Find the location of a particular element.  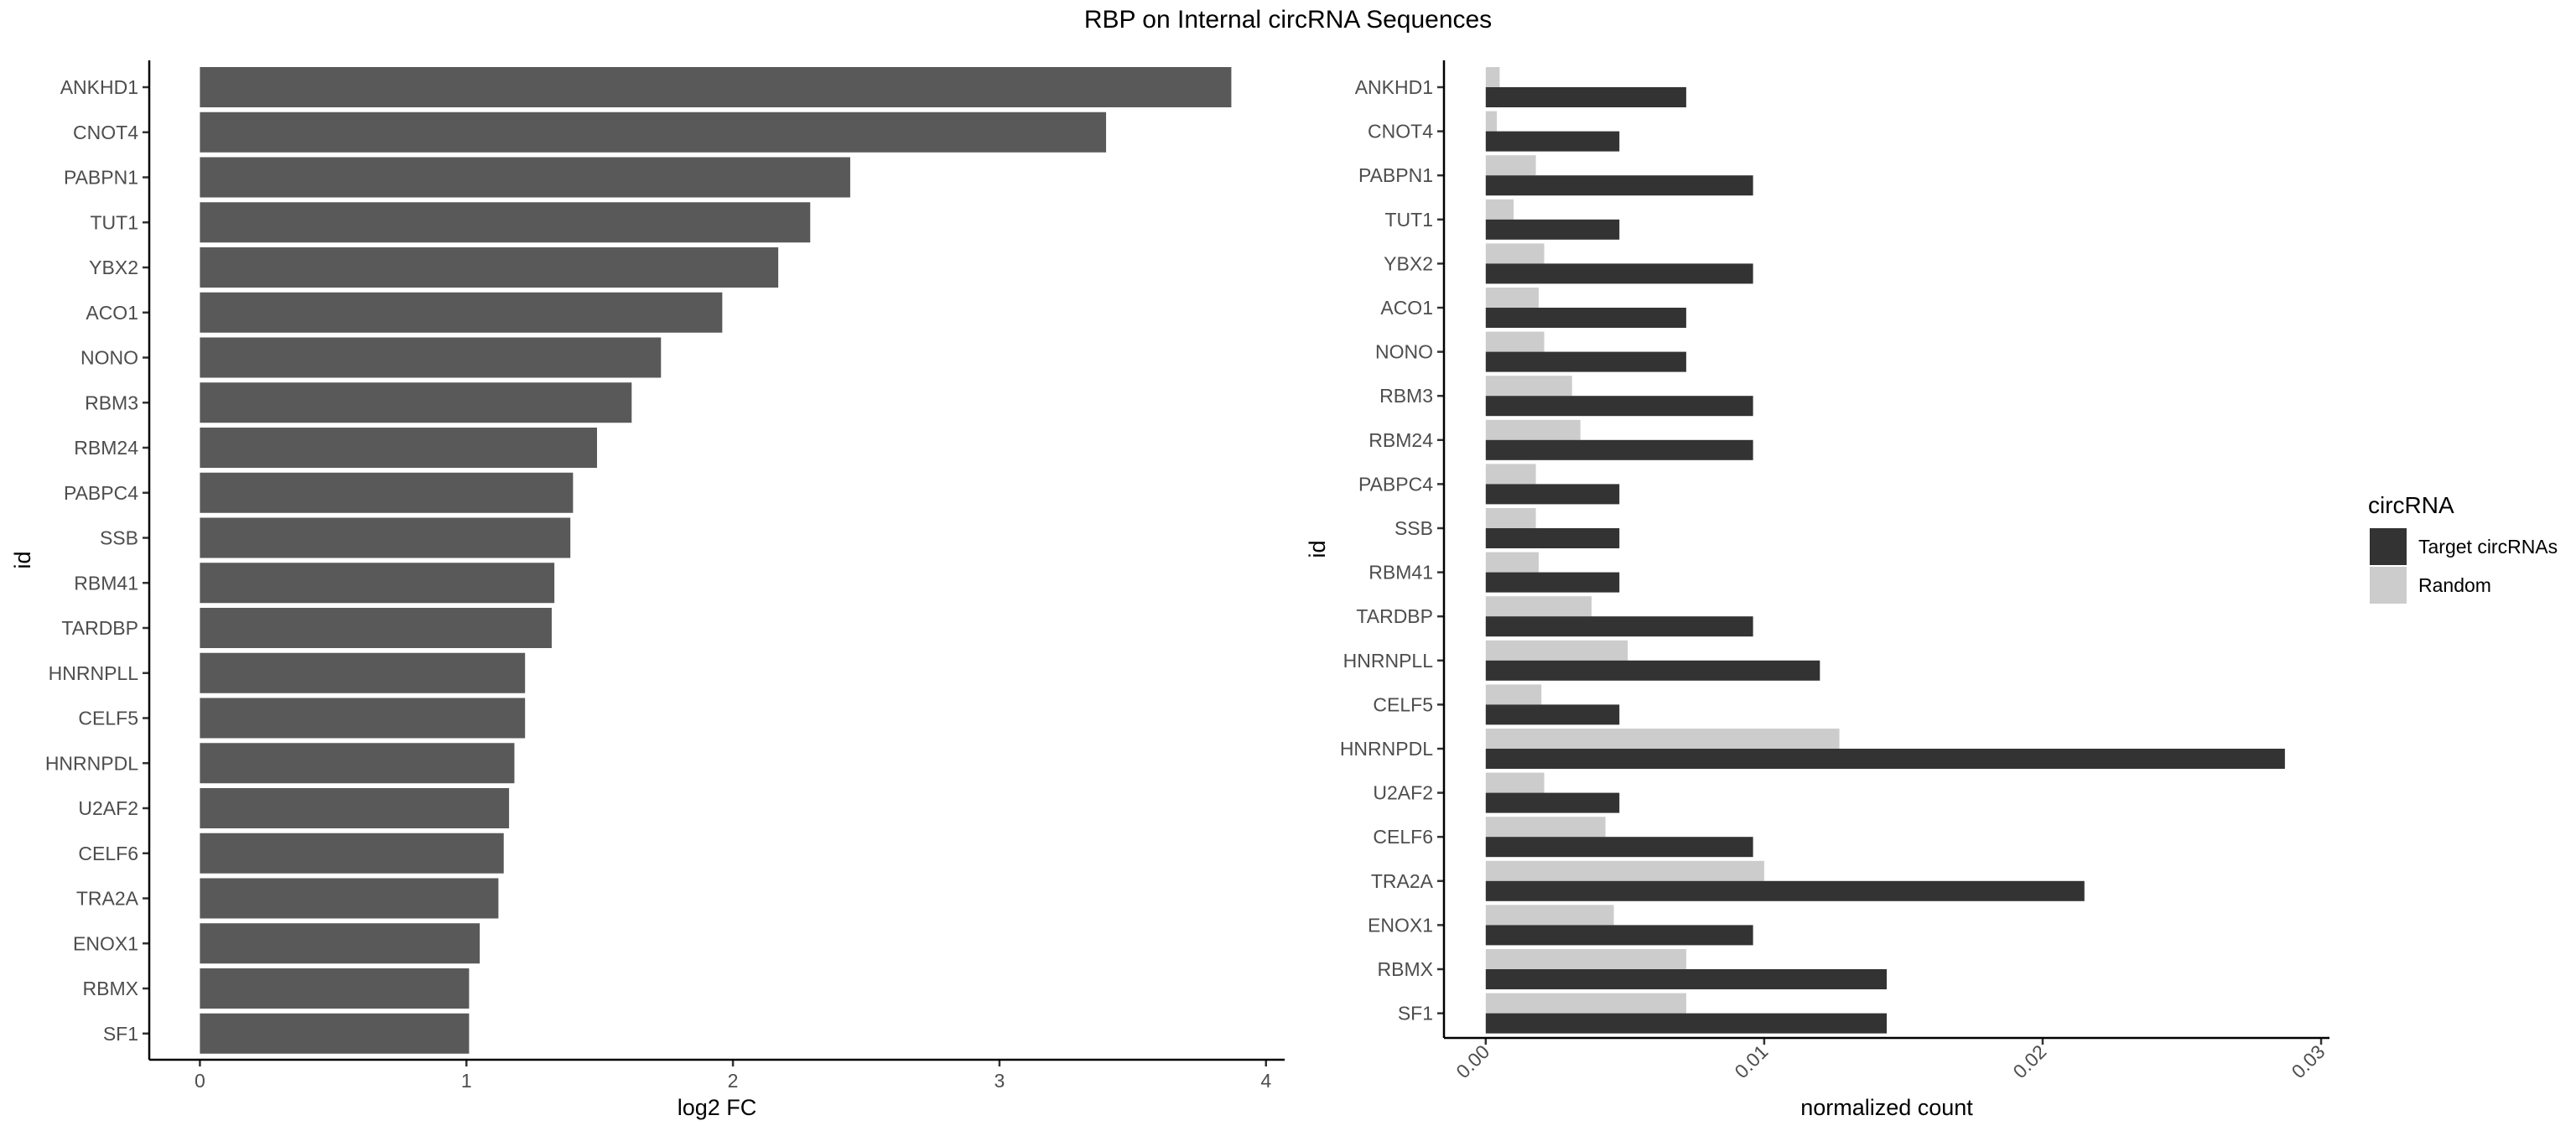

normalized-count-y-tick-label: ENOX1 is located at coordinates (1400, 925).